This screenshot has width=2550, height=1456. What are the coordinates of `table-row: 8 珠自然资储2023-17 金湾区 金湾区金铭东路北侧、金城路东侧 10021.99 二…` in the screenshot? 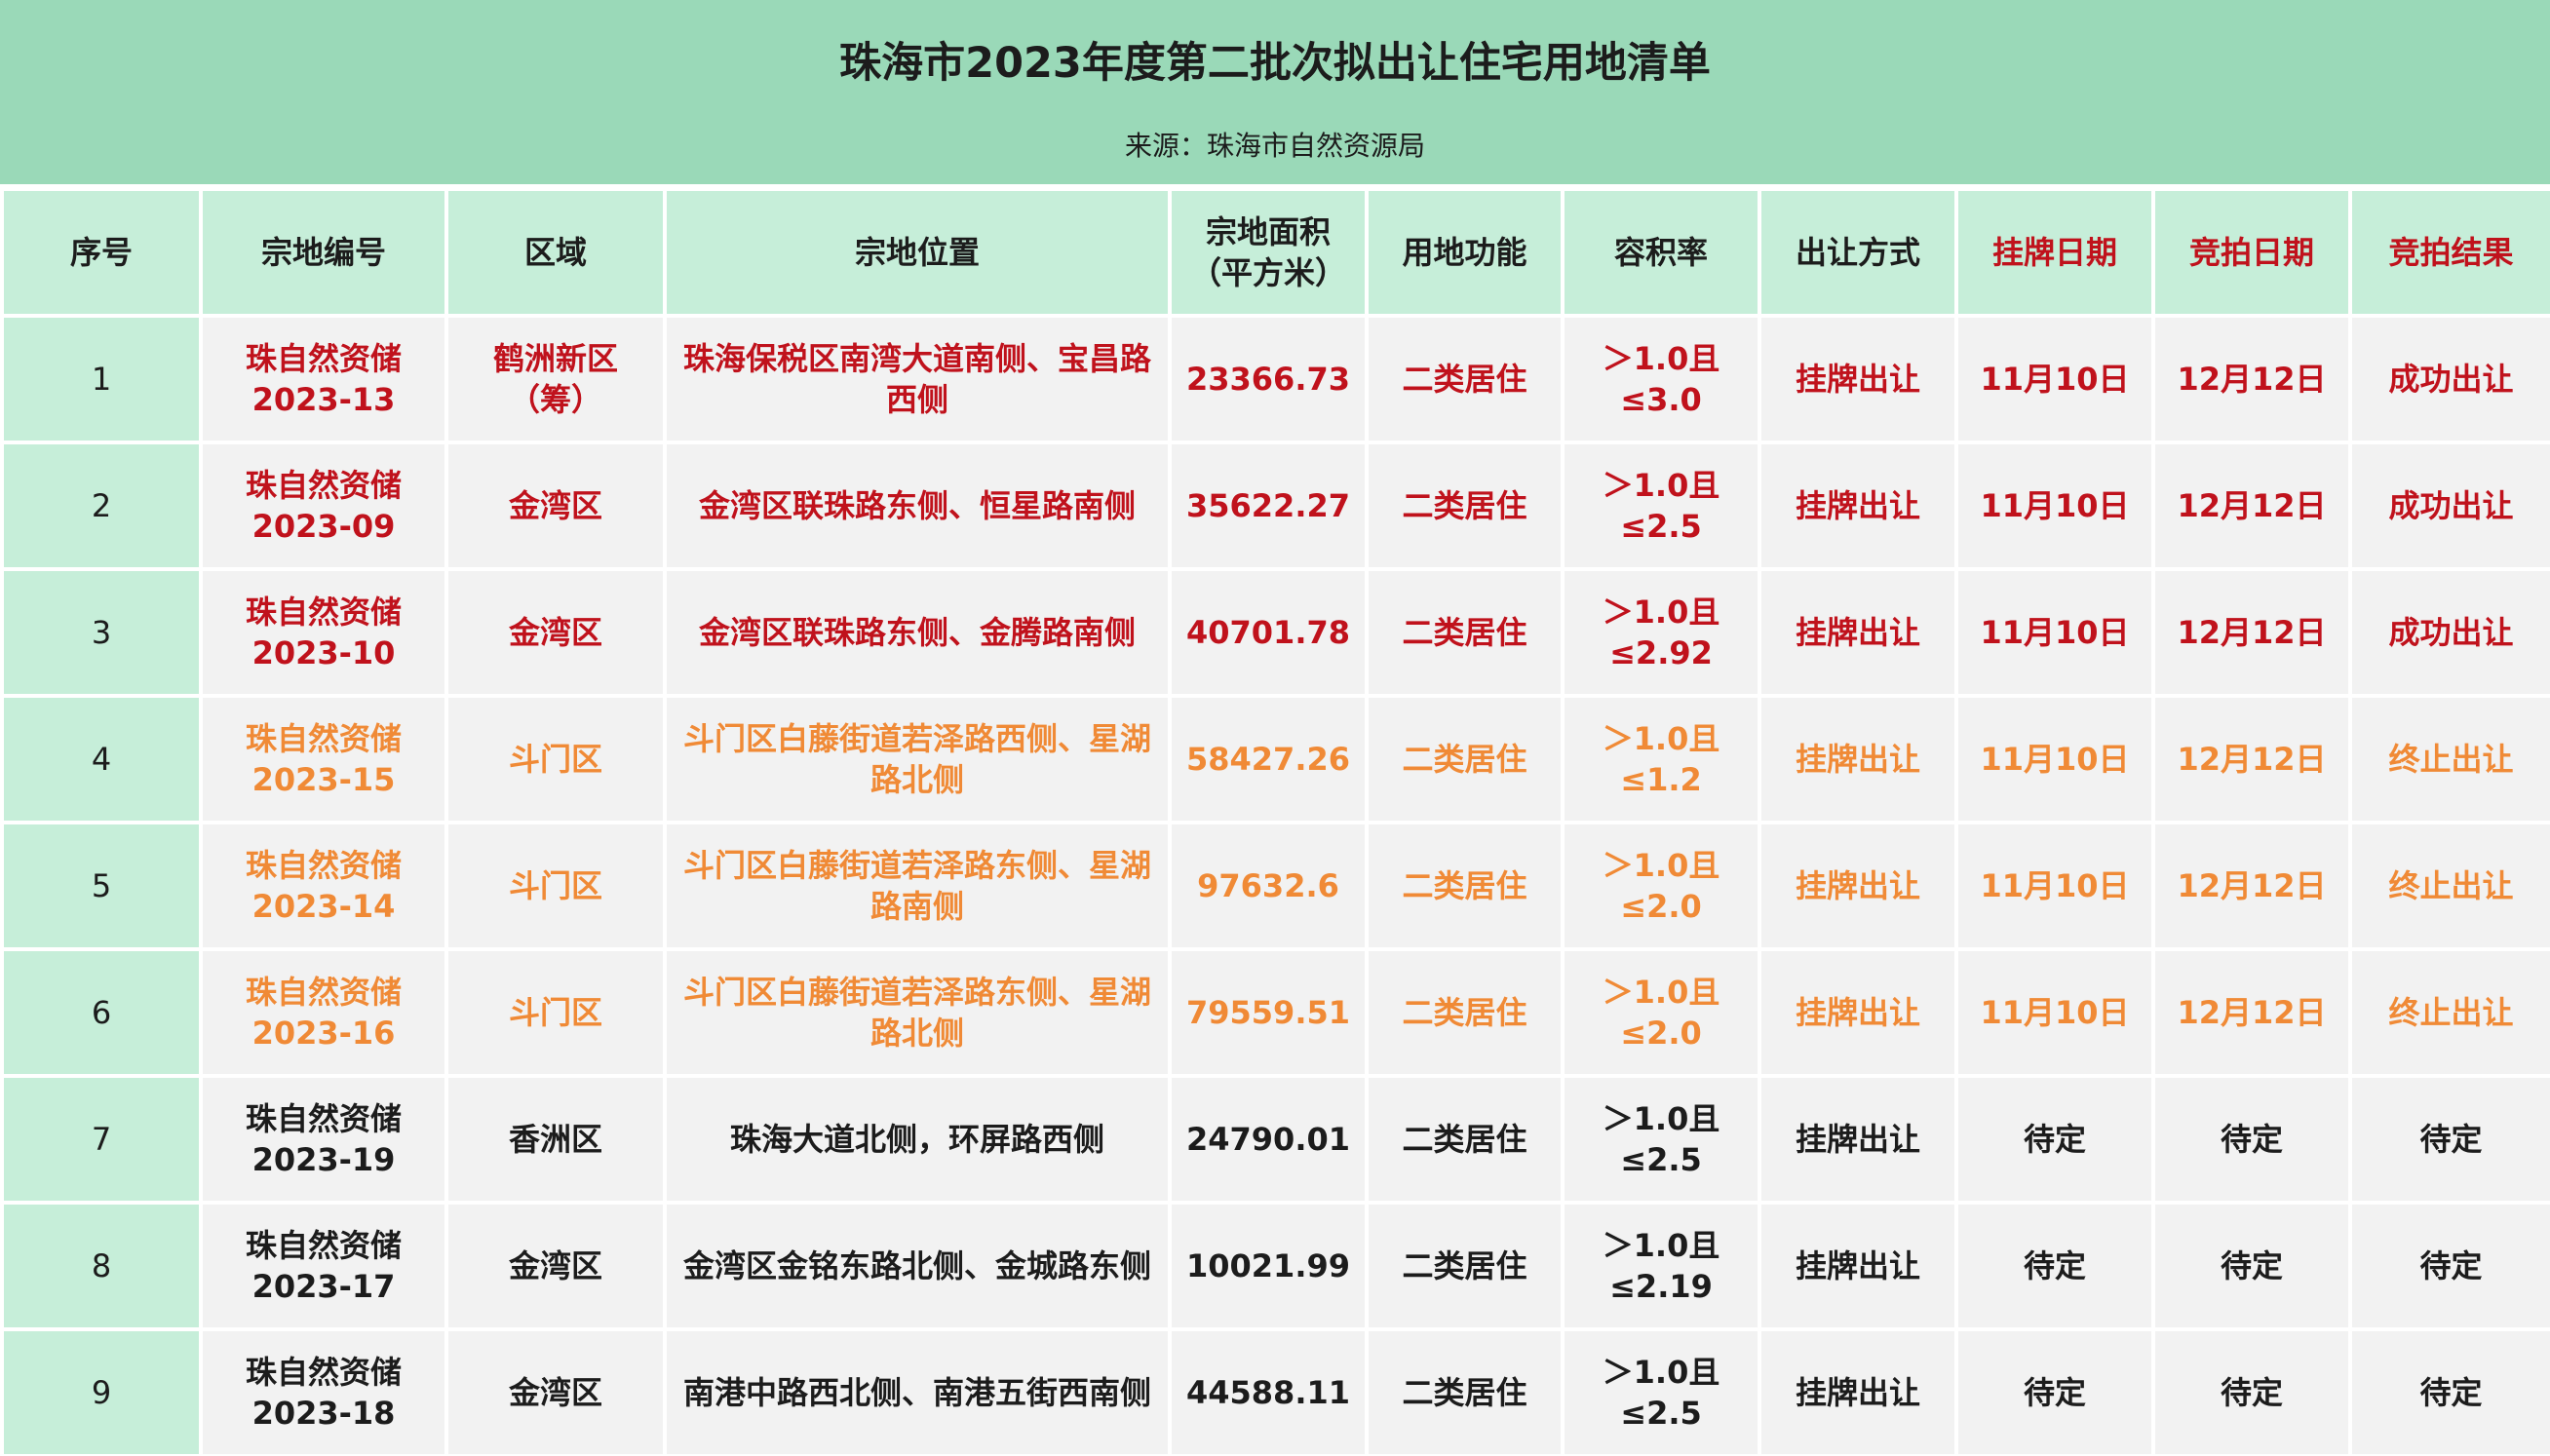 It's located at (1275, 1266).